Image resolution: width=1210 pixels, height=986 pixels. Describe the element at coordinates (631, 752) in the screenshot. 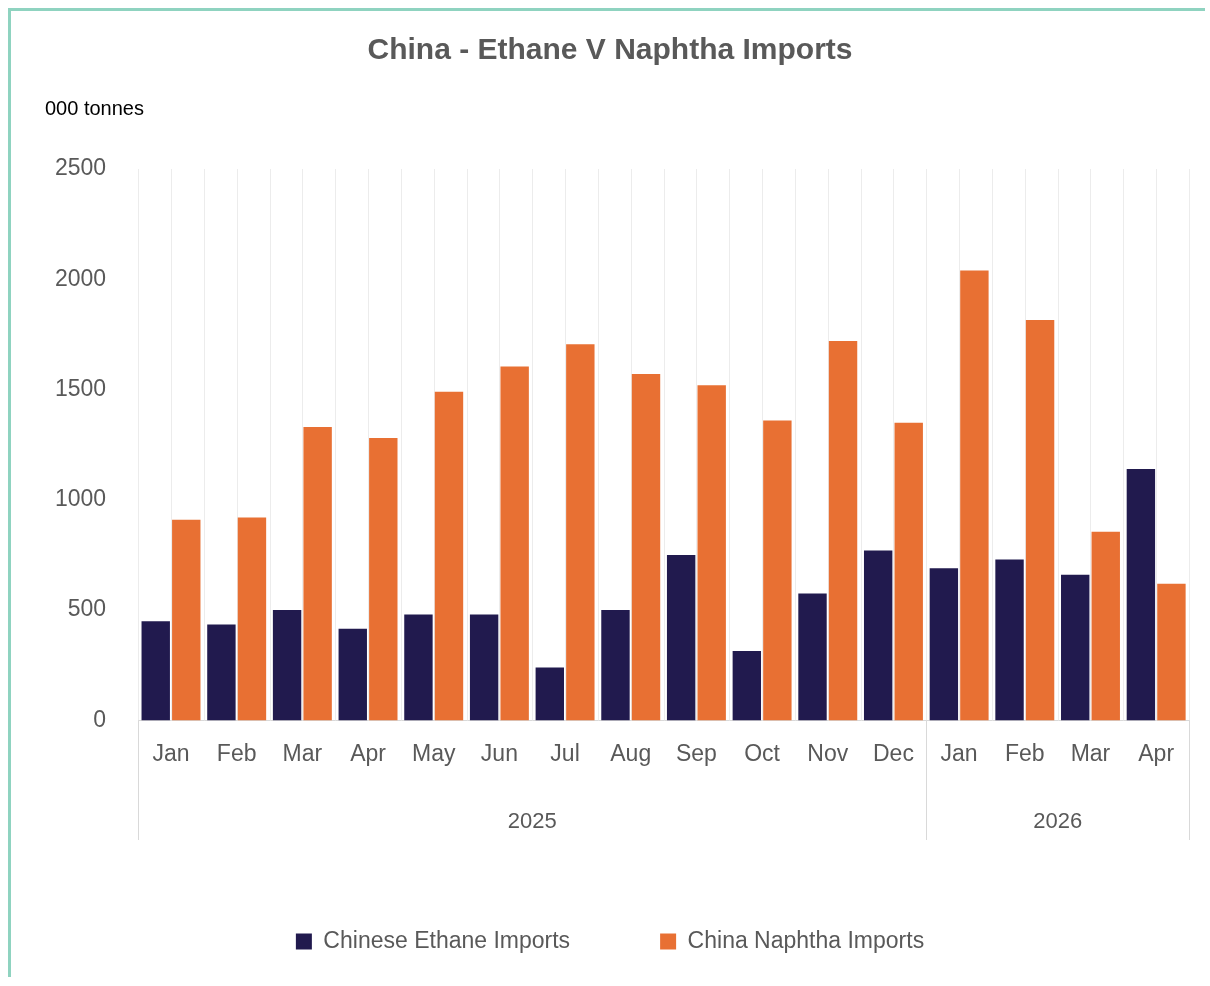

I see `x-tick-label: Aug` at that location.